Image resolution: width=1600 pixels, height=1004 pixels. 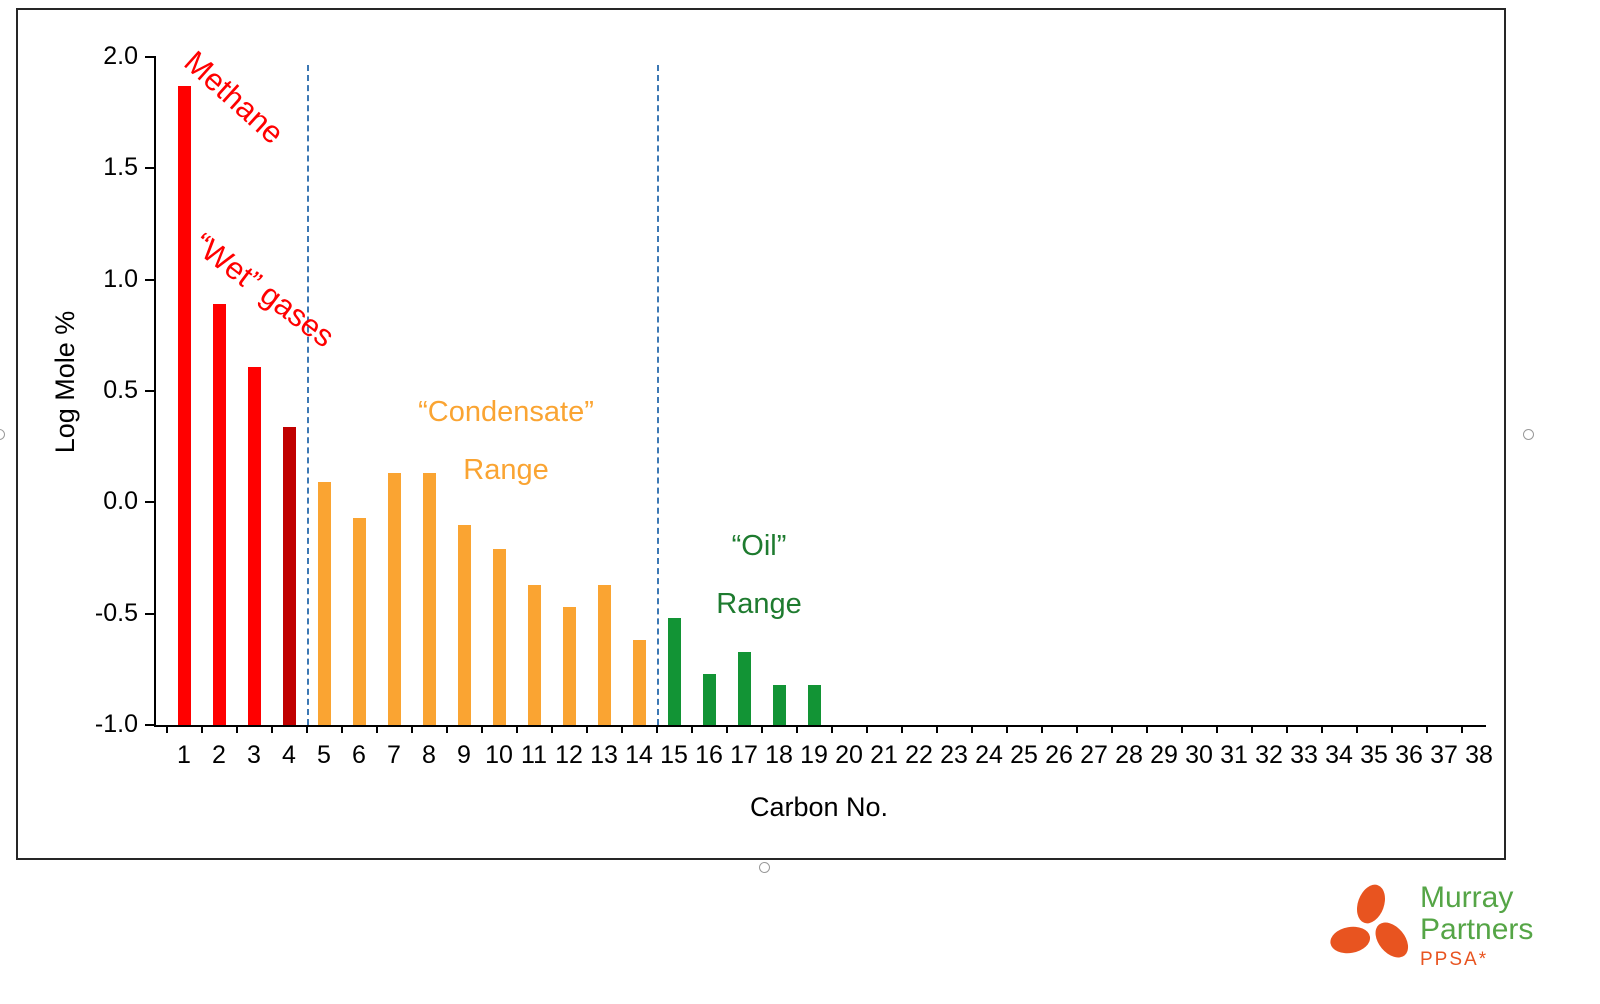 I want to click on resize-handle-left, so click(x=2, y=434).